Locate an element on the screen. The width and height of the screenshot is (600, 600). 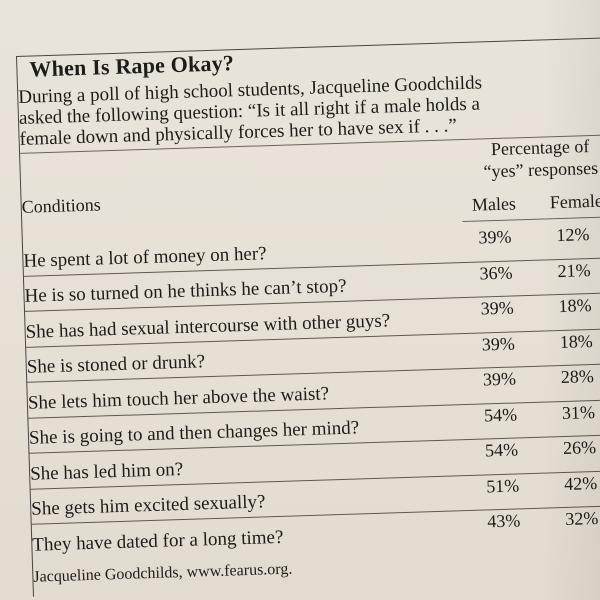
percentage-label-line: “yes” responses is located at coordinates (541, 169).